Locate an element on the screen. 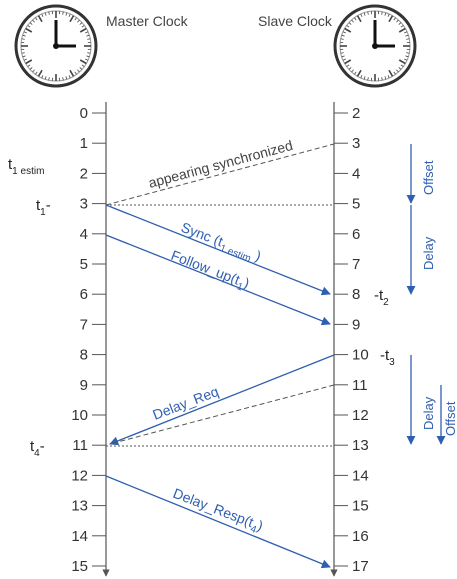 The image size is (457, 579). sync-arrow is located at coordinates (218, 250).